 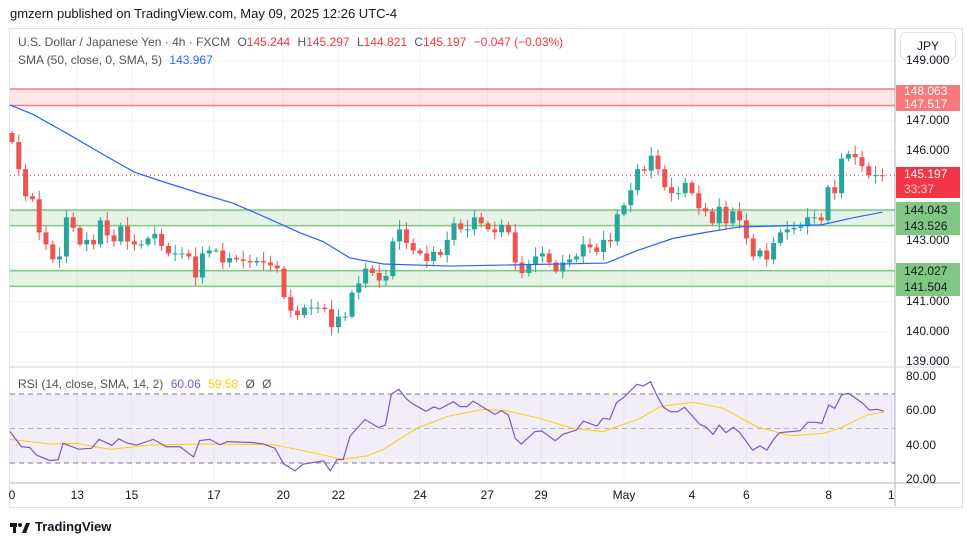 What do you see at coordinates (452, 278) in the screenshot?
I see `support-zone-2-fill` at bounding box center [452, 278].